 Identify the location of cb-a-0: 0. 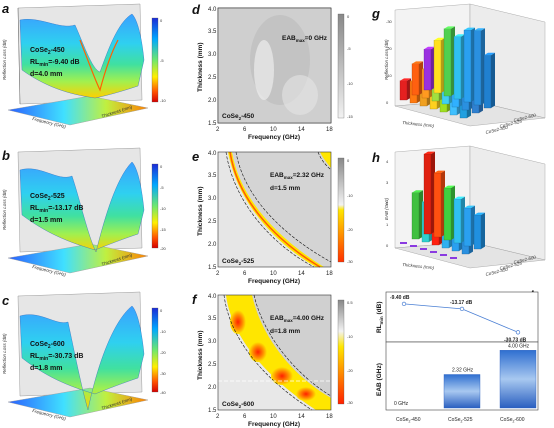
(161, 20).